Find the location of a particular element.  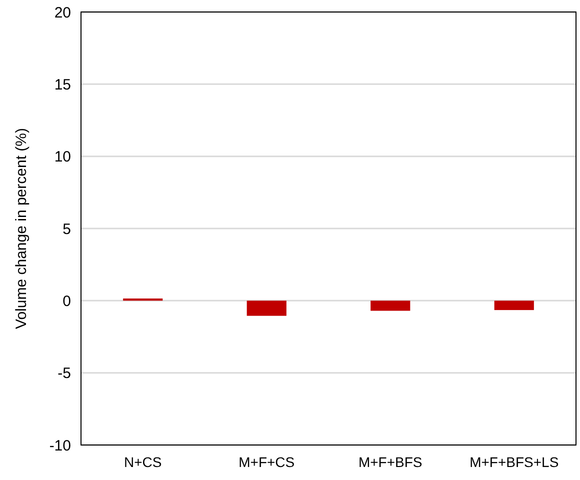

x-tick-label: M+F+CS is located at coordinates (266, 462).